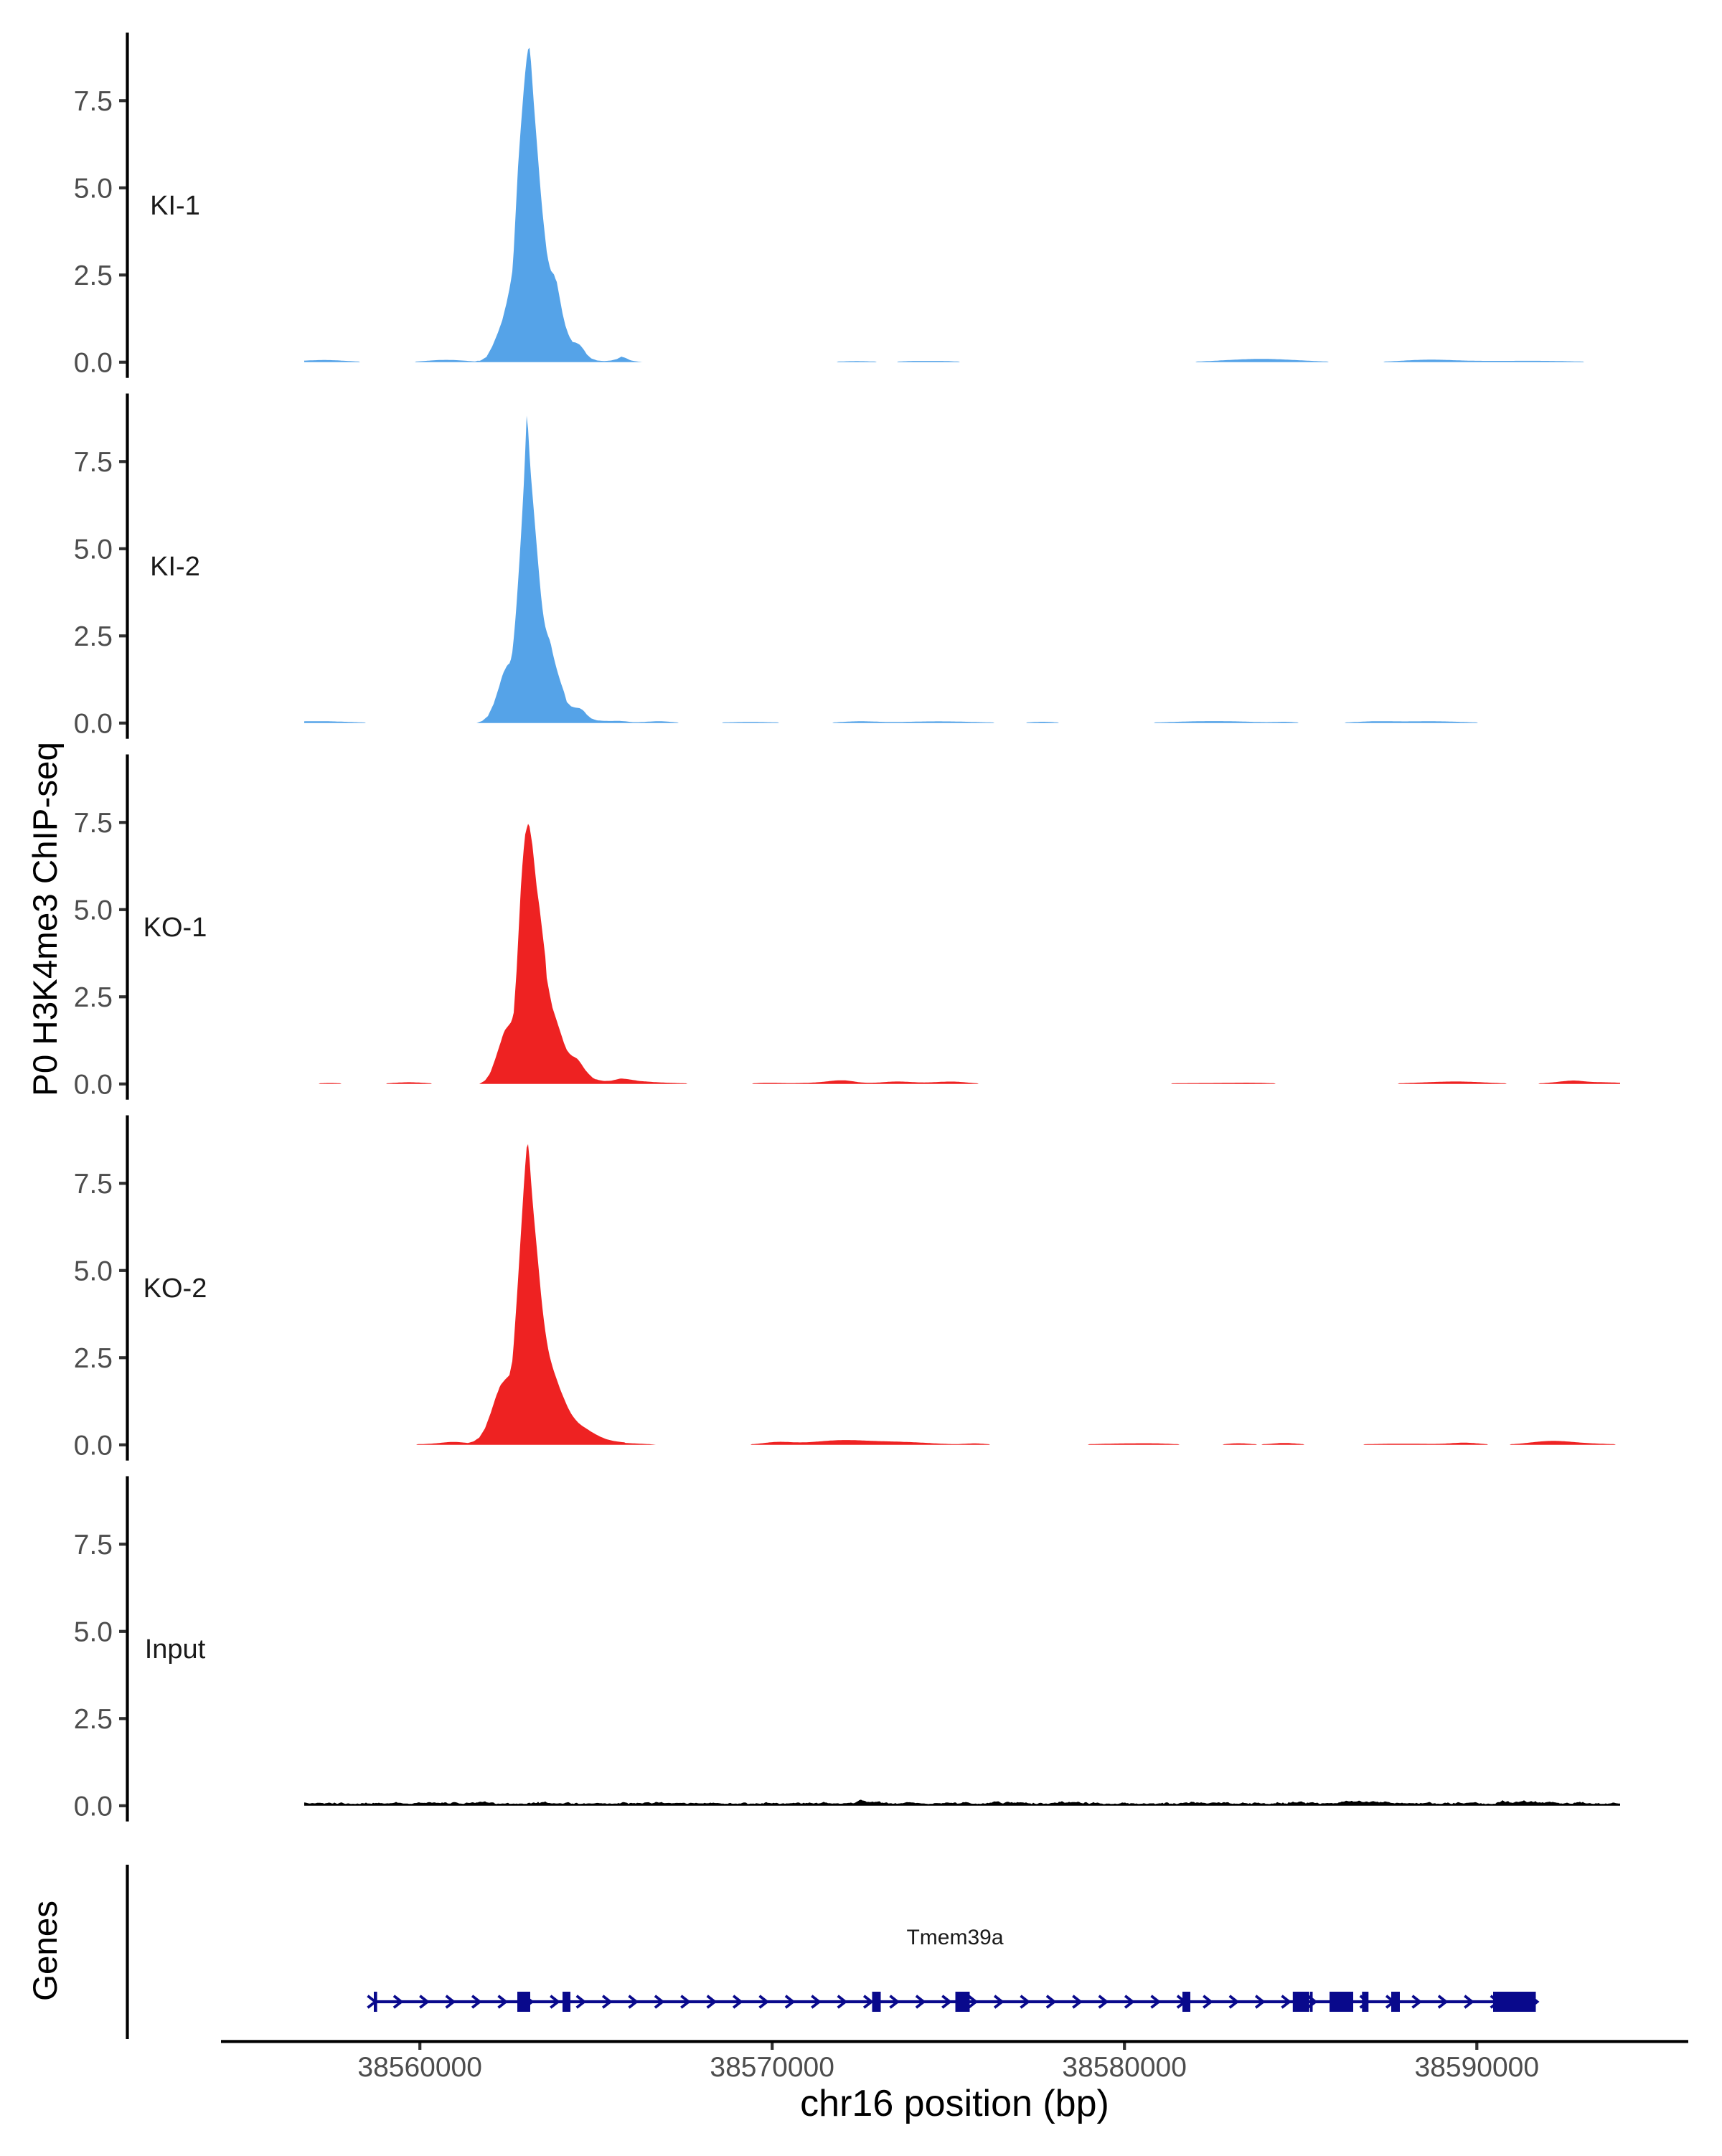 This screenshot has width=1722, height=2156. What do you see at coordinates (175, 567) in the screenshot?
I see `svg-text: KI-2` at bounding box center [175, 567].